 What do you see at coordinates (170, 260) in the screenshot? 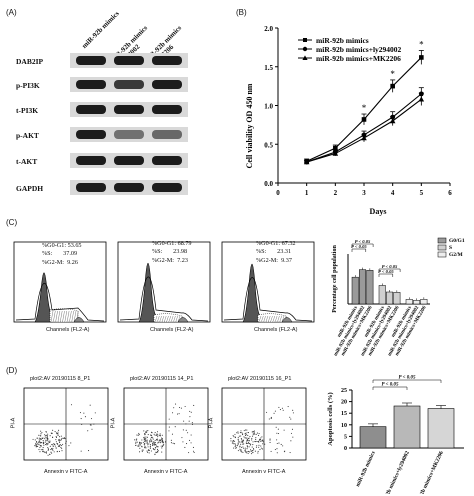
I see `stat-g2m-2: %G2-M: 7.23` at bounding box center [170, 260].